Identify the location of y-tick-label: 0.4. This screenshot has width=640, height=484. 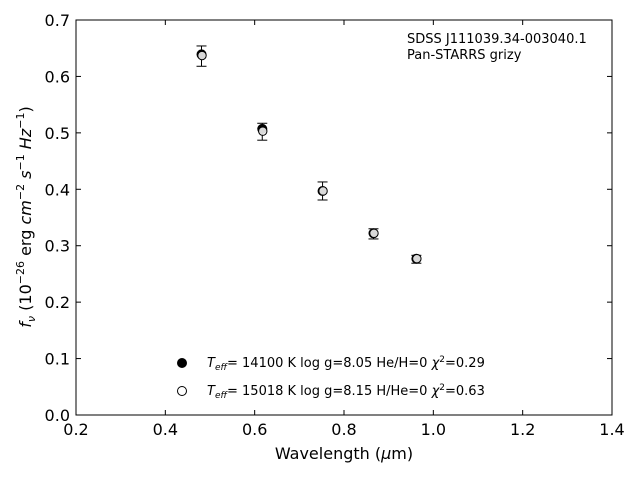
(57, 189).